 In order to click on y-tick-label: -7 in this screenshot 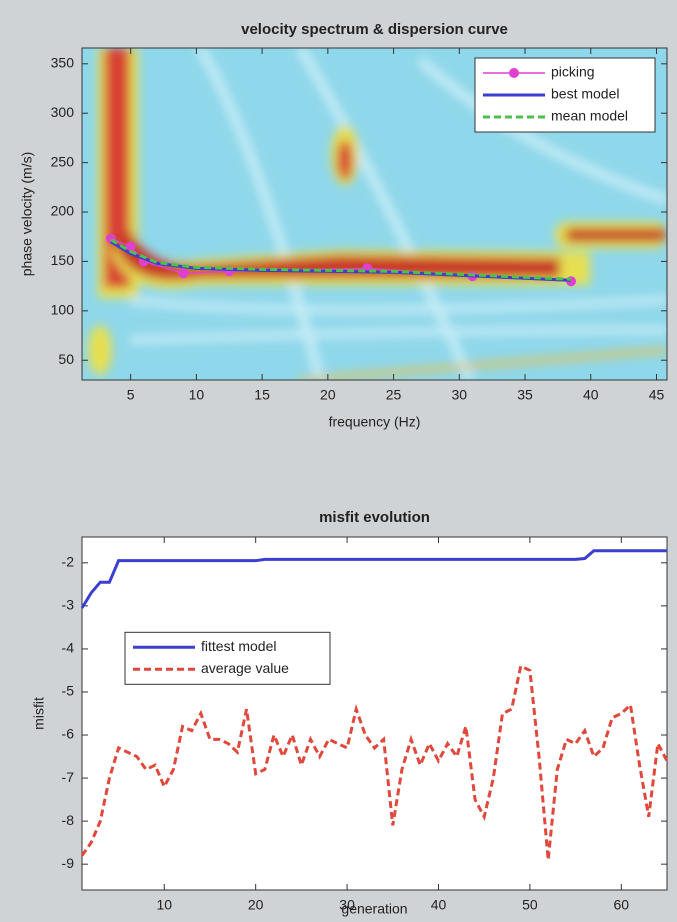, I will do `click(68, 777)`.